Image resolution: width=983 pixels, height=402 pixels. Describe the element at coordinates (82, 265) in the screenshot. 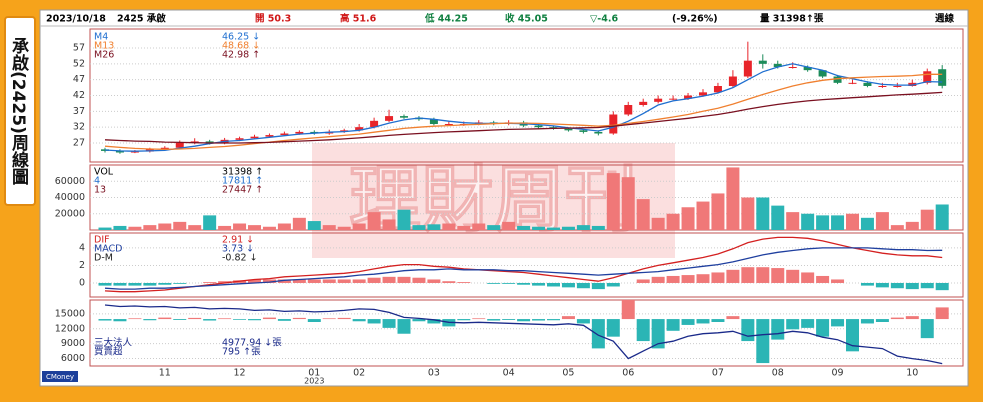

I see `y-tick-label: 2` at that location.